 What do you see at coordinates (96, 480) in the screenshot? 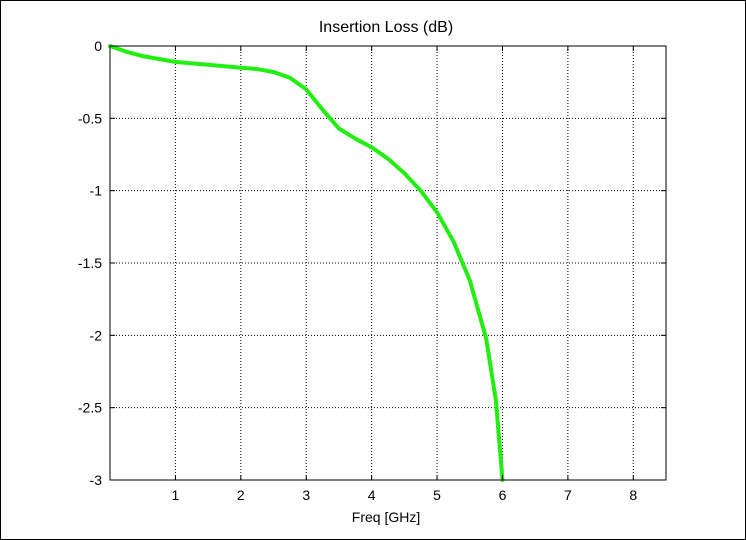
I see `y-tick-label: -3` at bounding box center [96, 480].